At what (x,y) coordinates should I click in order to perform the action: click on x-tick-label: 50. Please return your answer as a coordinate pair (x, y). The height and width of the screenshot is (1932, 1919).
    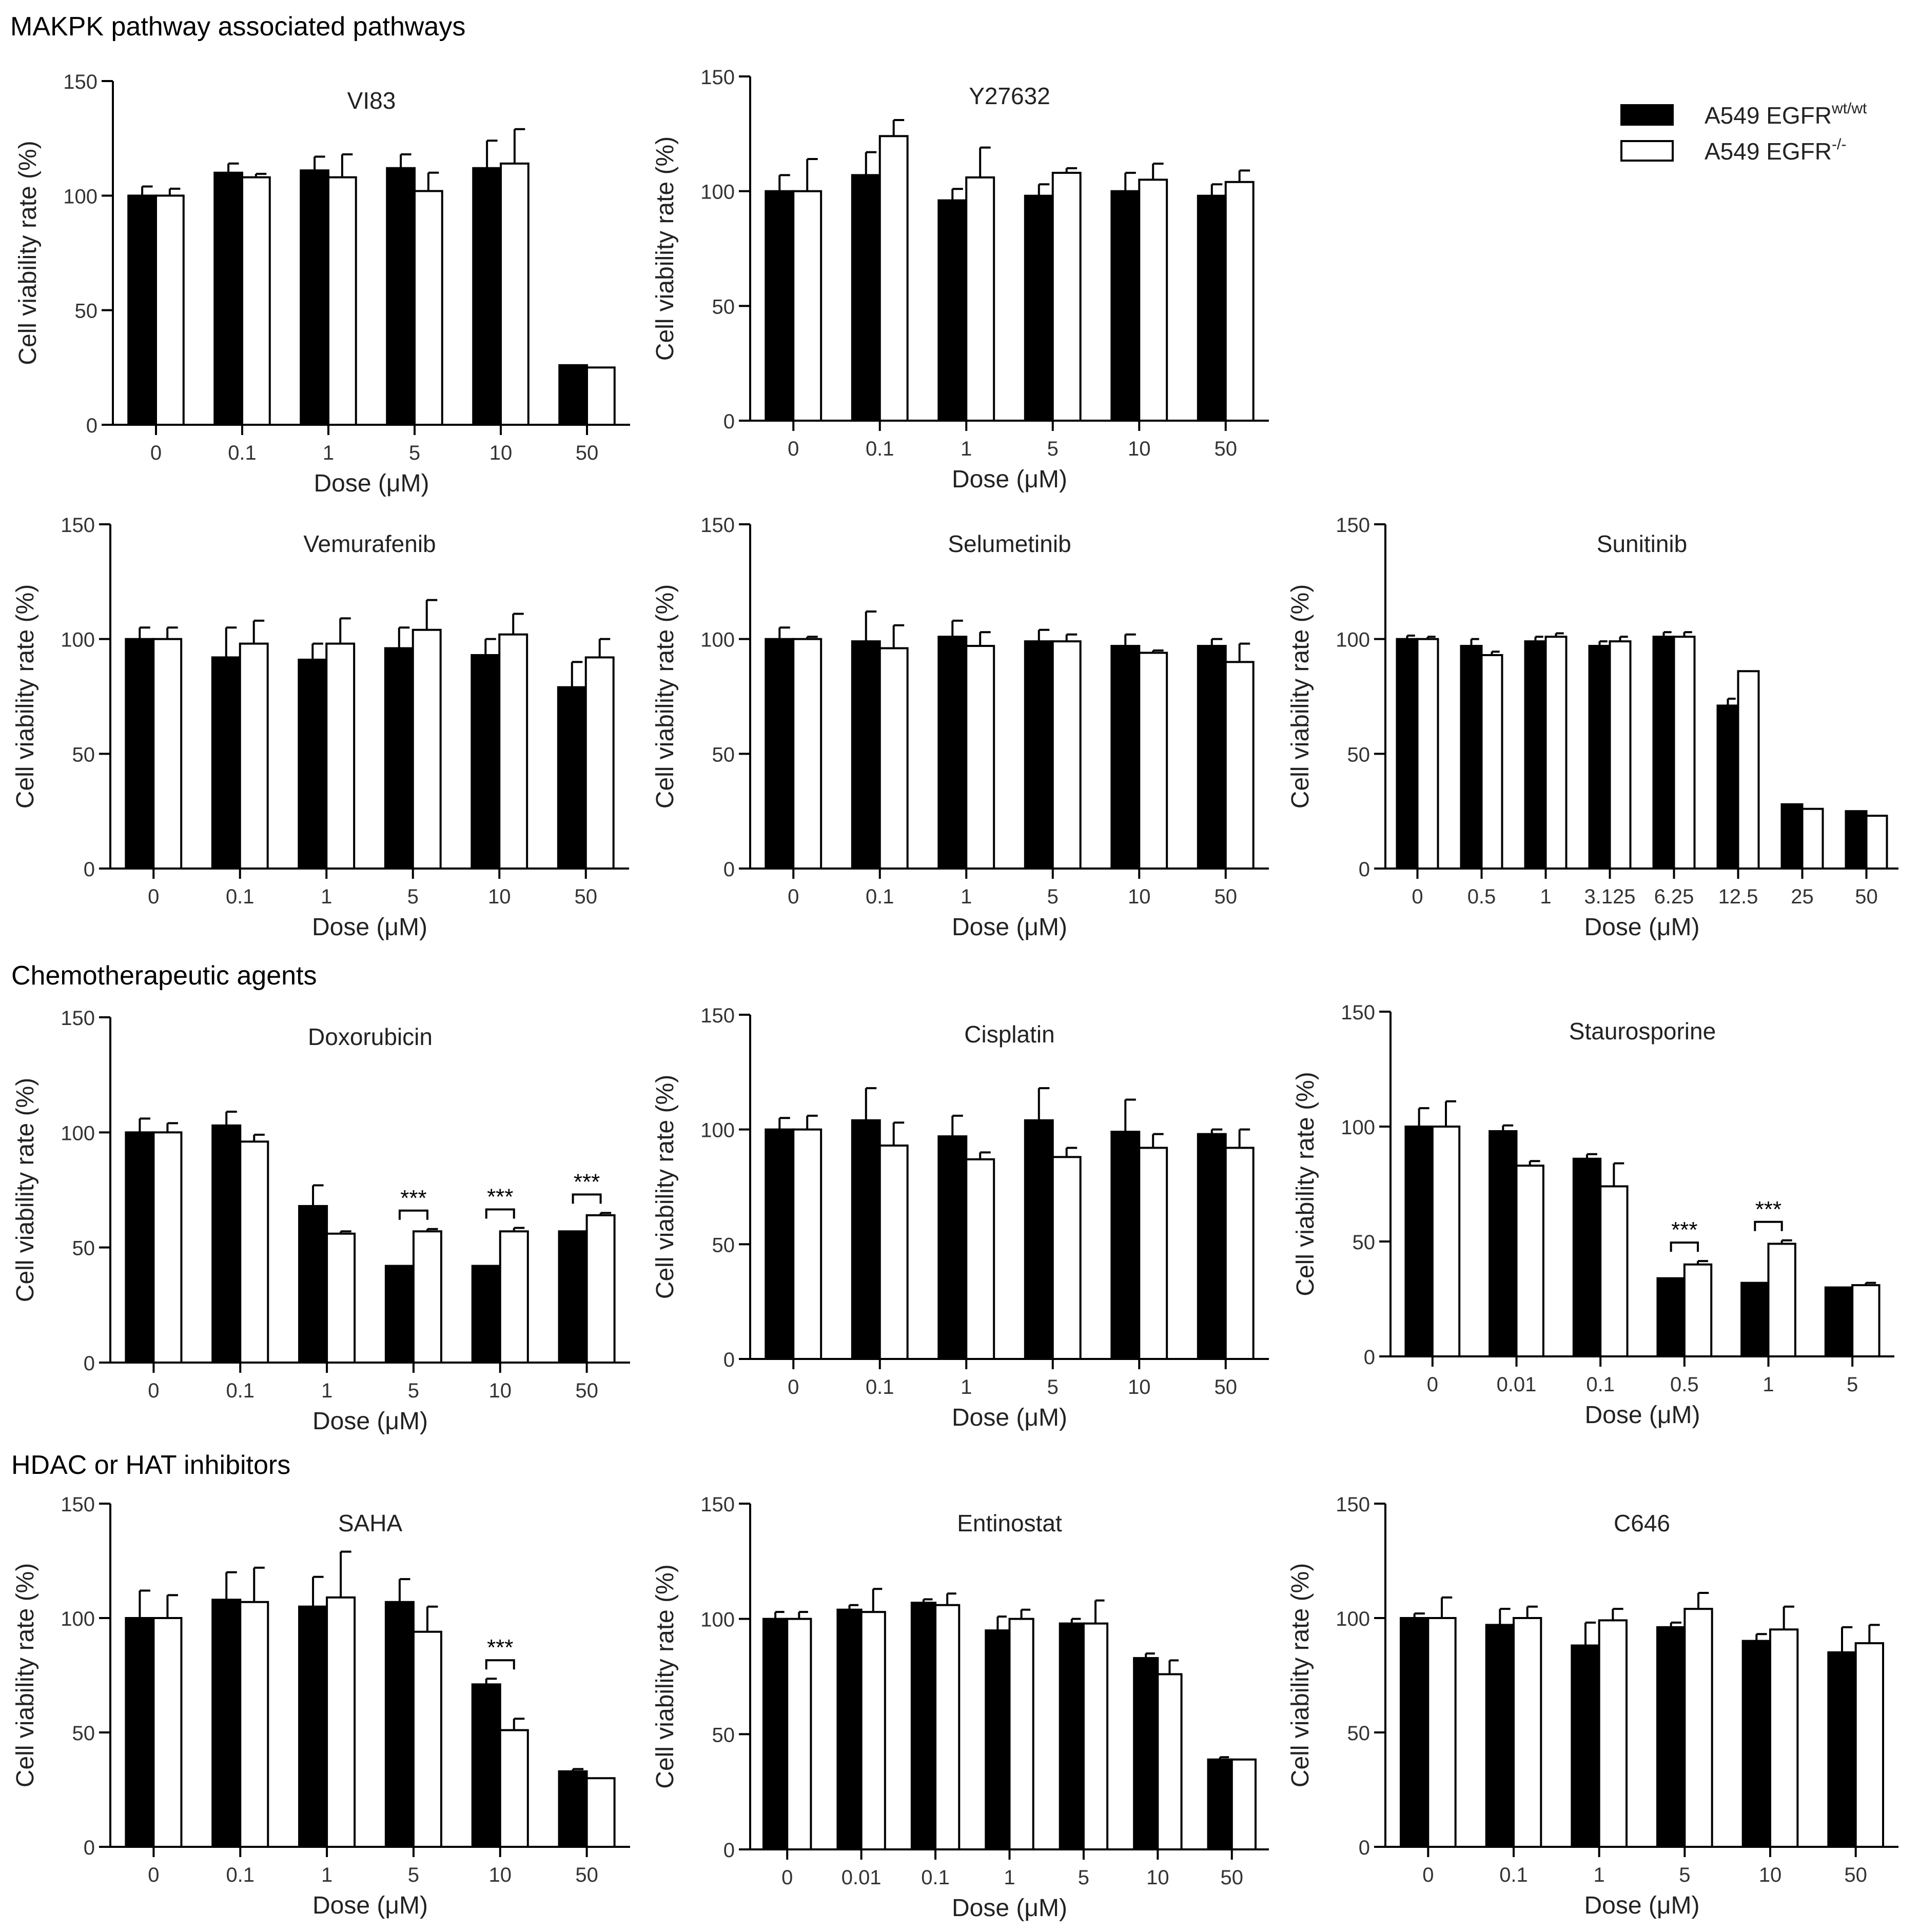
    Looking at the image, I should click on (1226, 896).